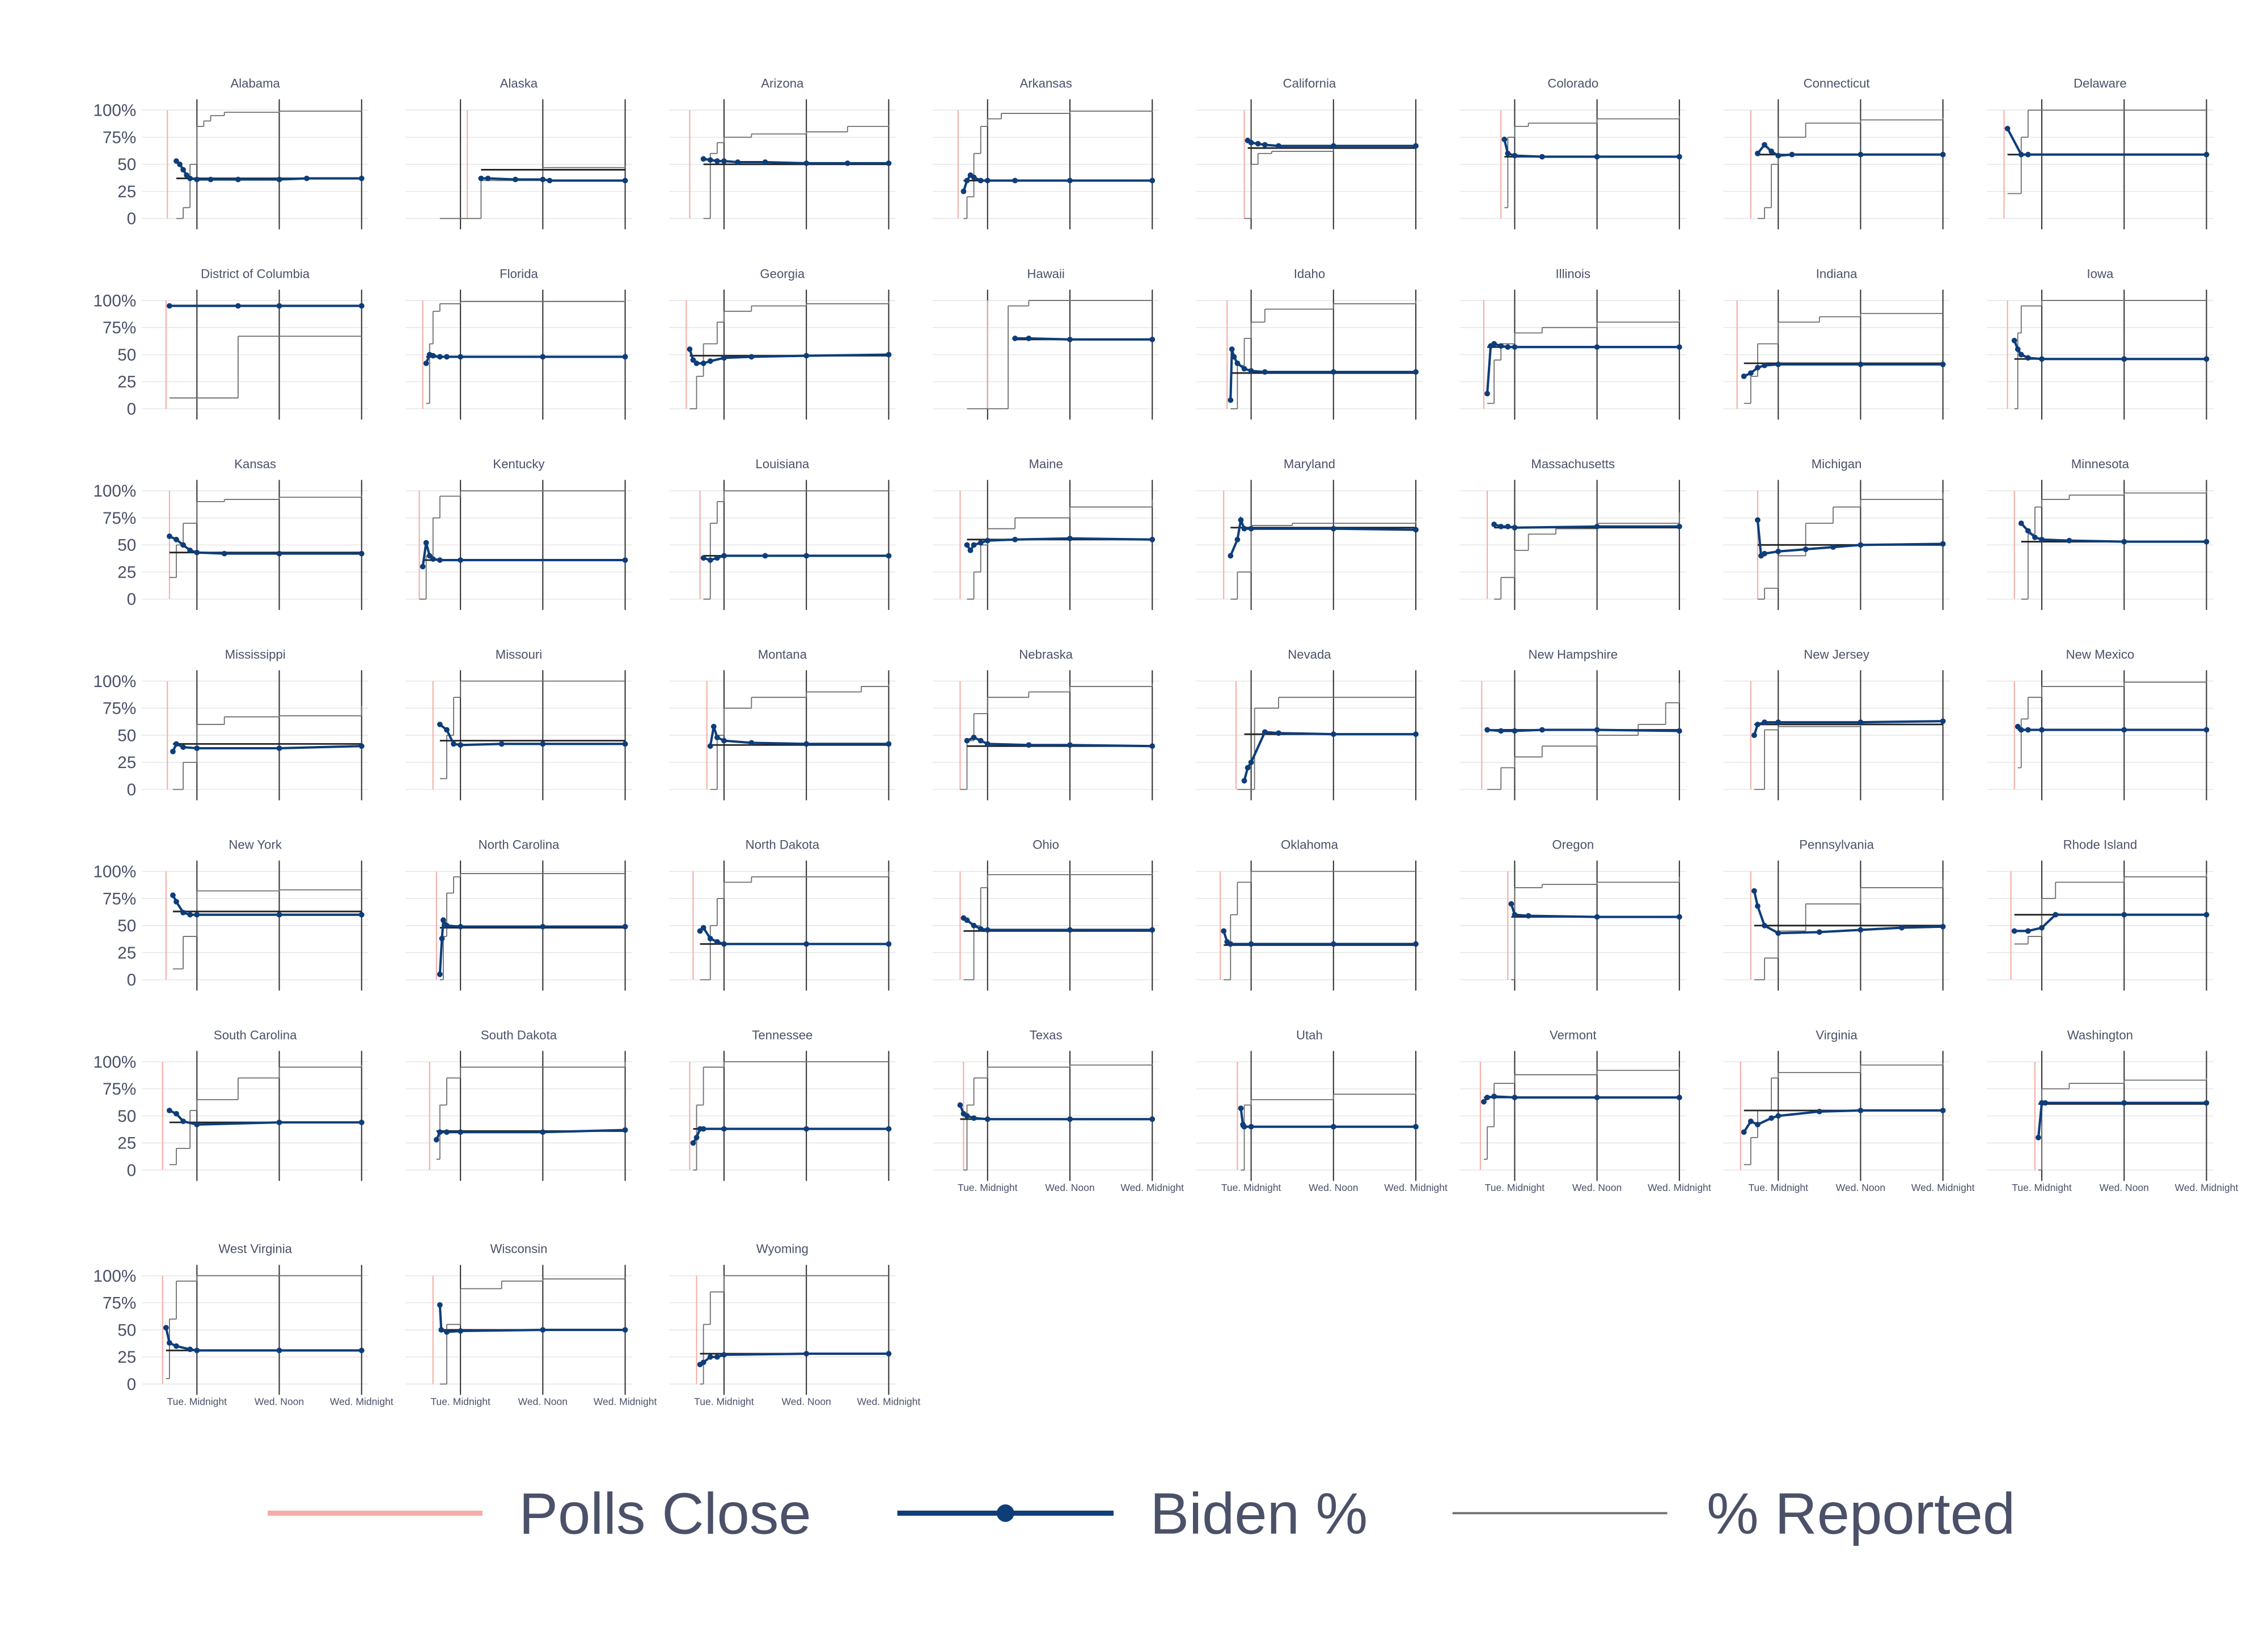 The image size is (2268, 1649). What do you see at coordinates (1005, 1513) in the screenshot?
I see `legend-key-point` at bounding box center [1005, 1513].